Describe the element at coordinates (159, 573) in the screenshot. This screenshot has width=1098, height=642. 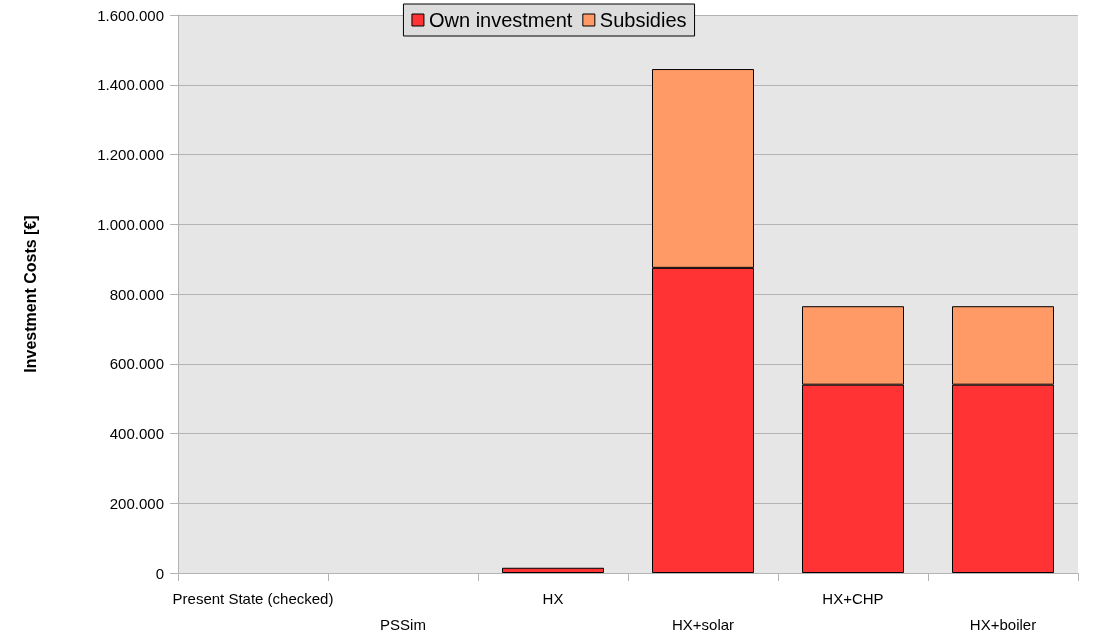
I see `y-tick-label: 0` at that location.